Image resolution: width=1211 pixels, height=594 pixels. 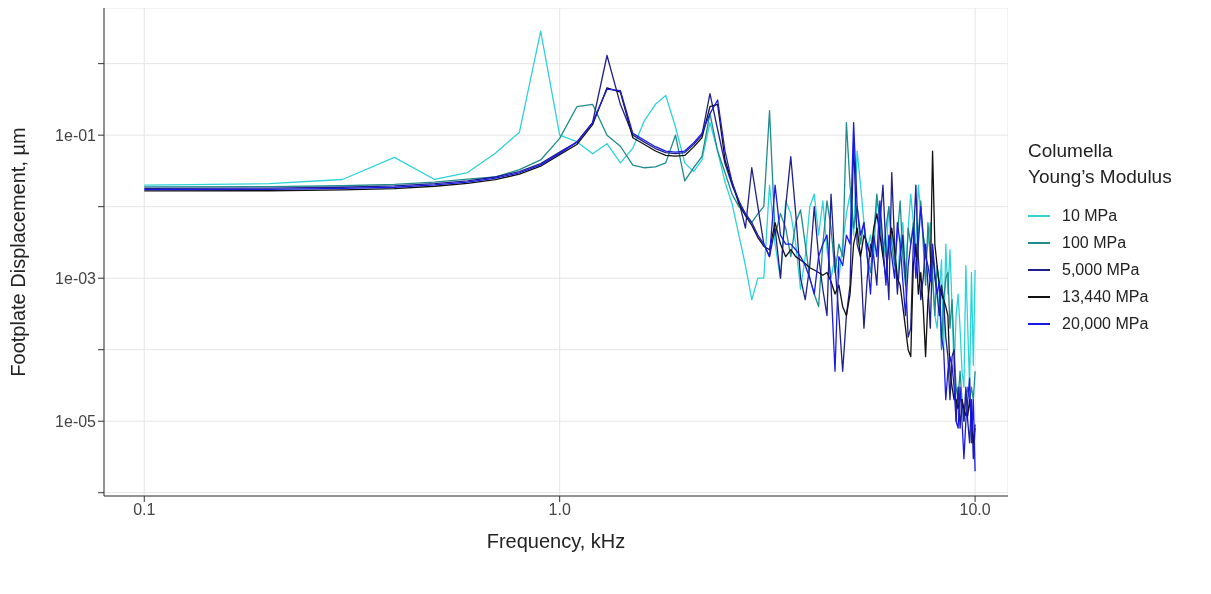 I want to click on x-tick-label: 0.1, so click(x=144, y=510).